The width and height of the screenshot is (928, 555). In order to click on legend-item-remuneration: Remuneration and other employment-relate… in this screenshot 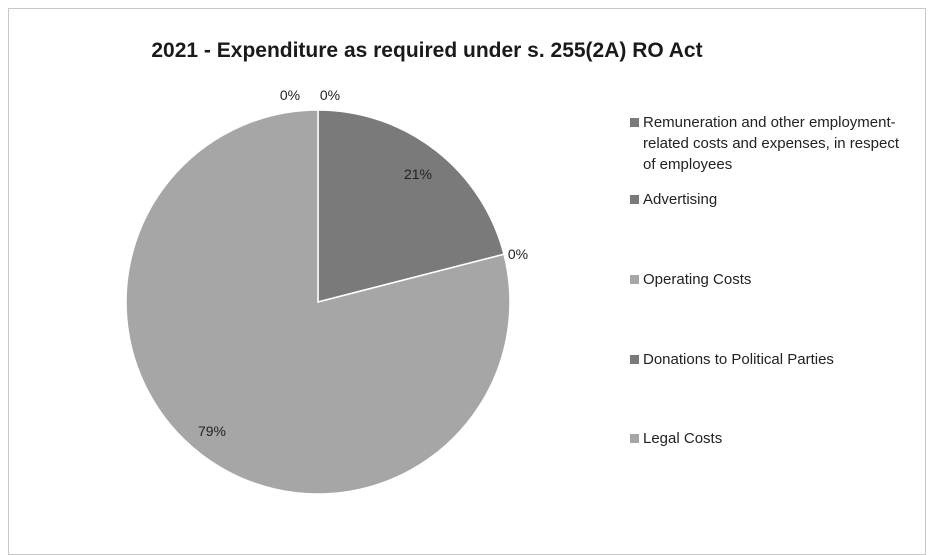, I will do `click(772, 143)`.